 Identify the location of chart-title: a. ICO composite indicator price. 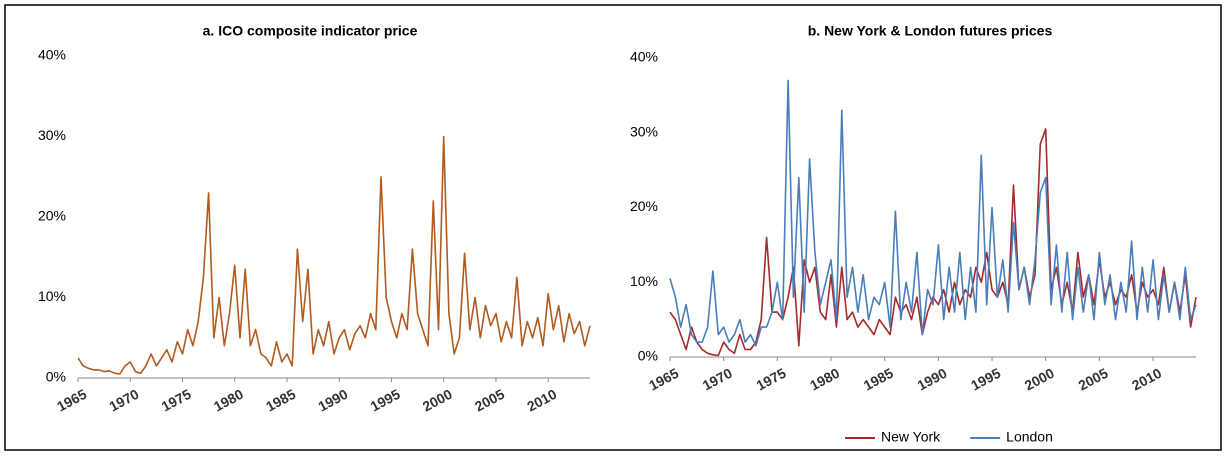
(310, 31).